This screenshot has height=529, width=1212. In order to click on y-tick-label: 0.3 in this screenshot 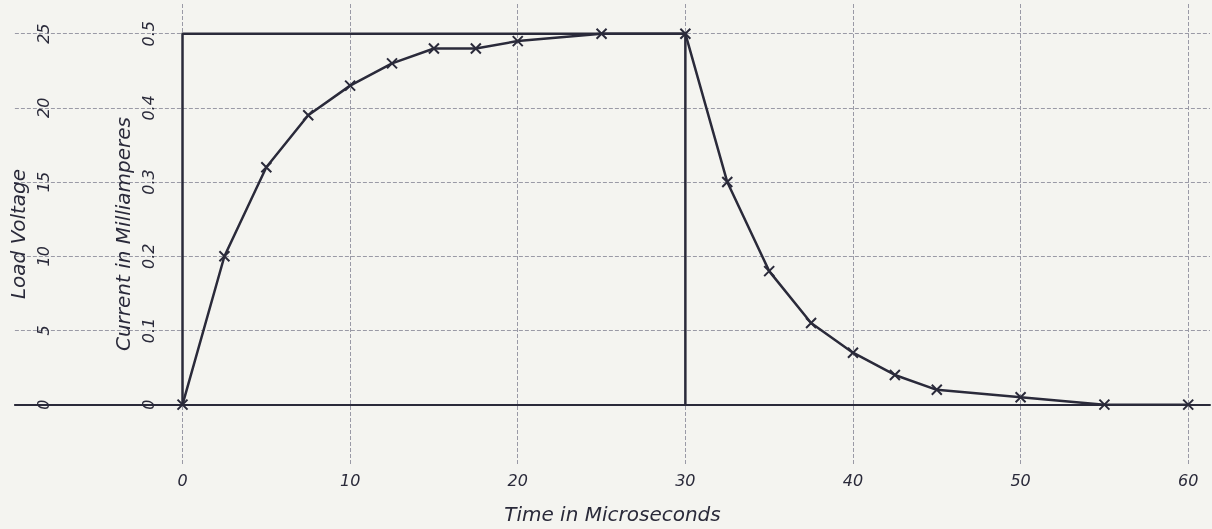, I will do `click(149, 182)`.